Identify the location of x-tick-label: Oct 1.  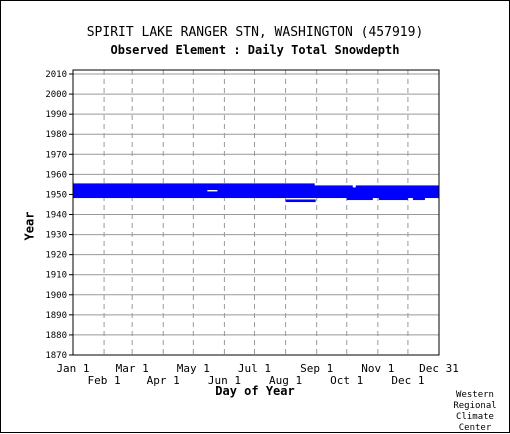
(346, 380).